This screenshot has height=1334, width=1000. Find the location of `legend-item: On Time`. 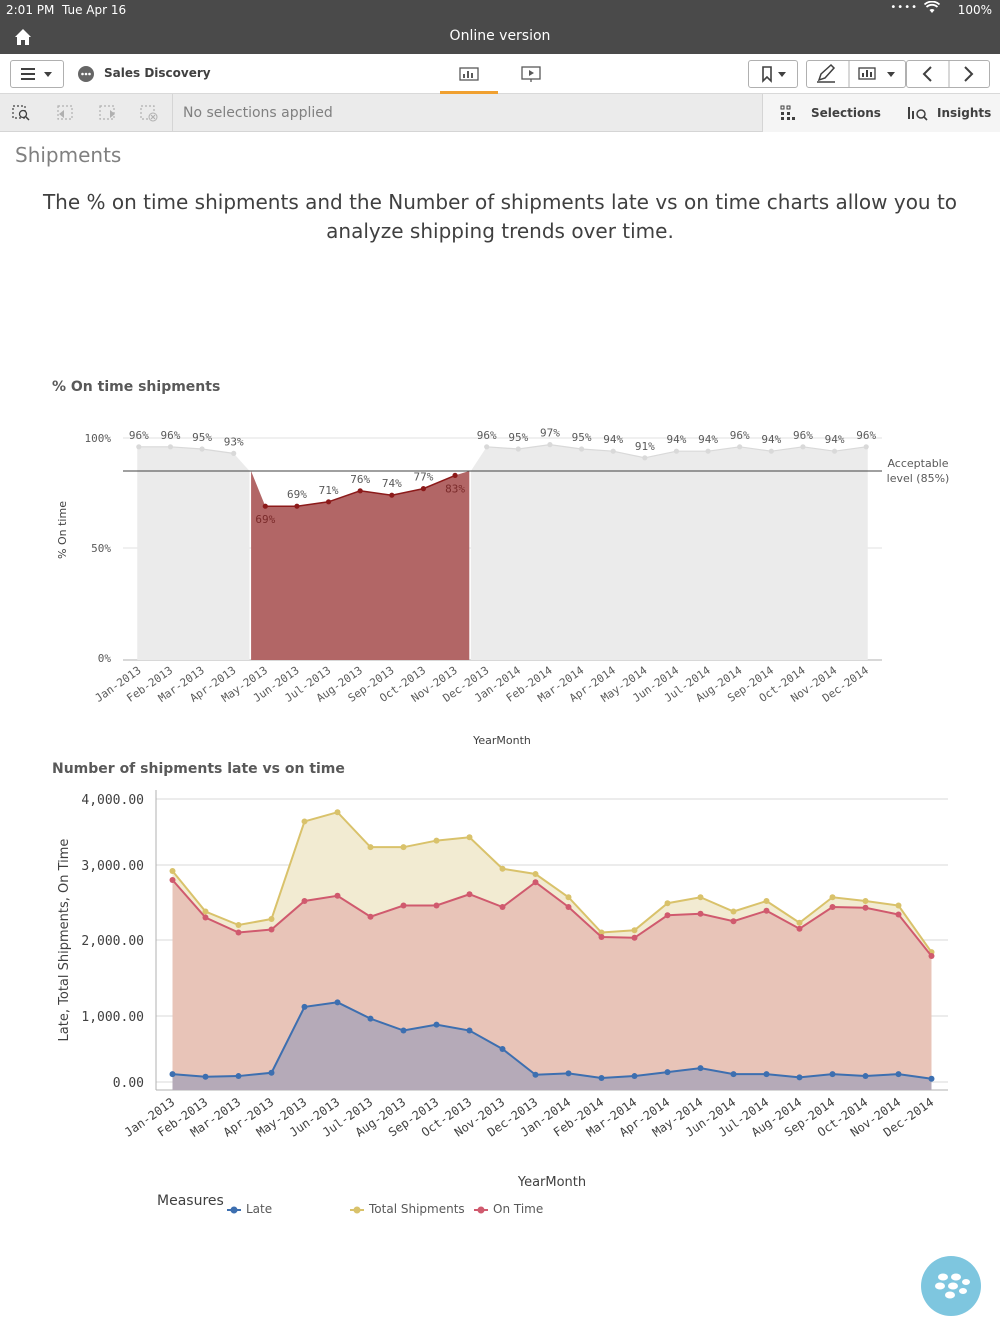

legend-item: On Time is located at coordinates (508, 1209).